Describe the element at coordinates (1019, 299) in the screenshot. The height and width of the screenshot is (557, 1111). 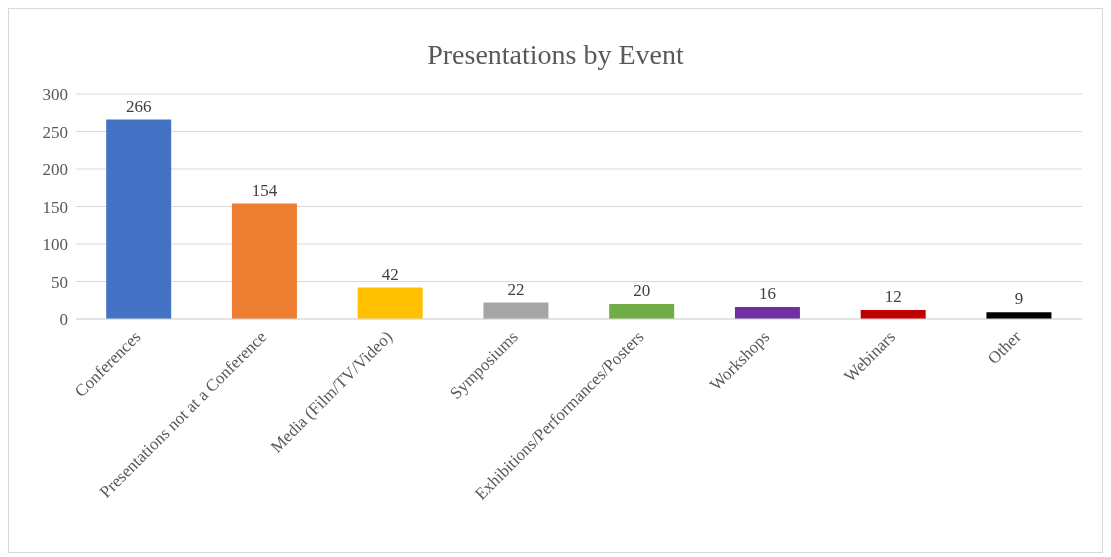
I see `data-label: 9` at that location.